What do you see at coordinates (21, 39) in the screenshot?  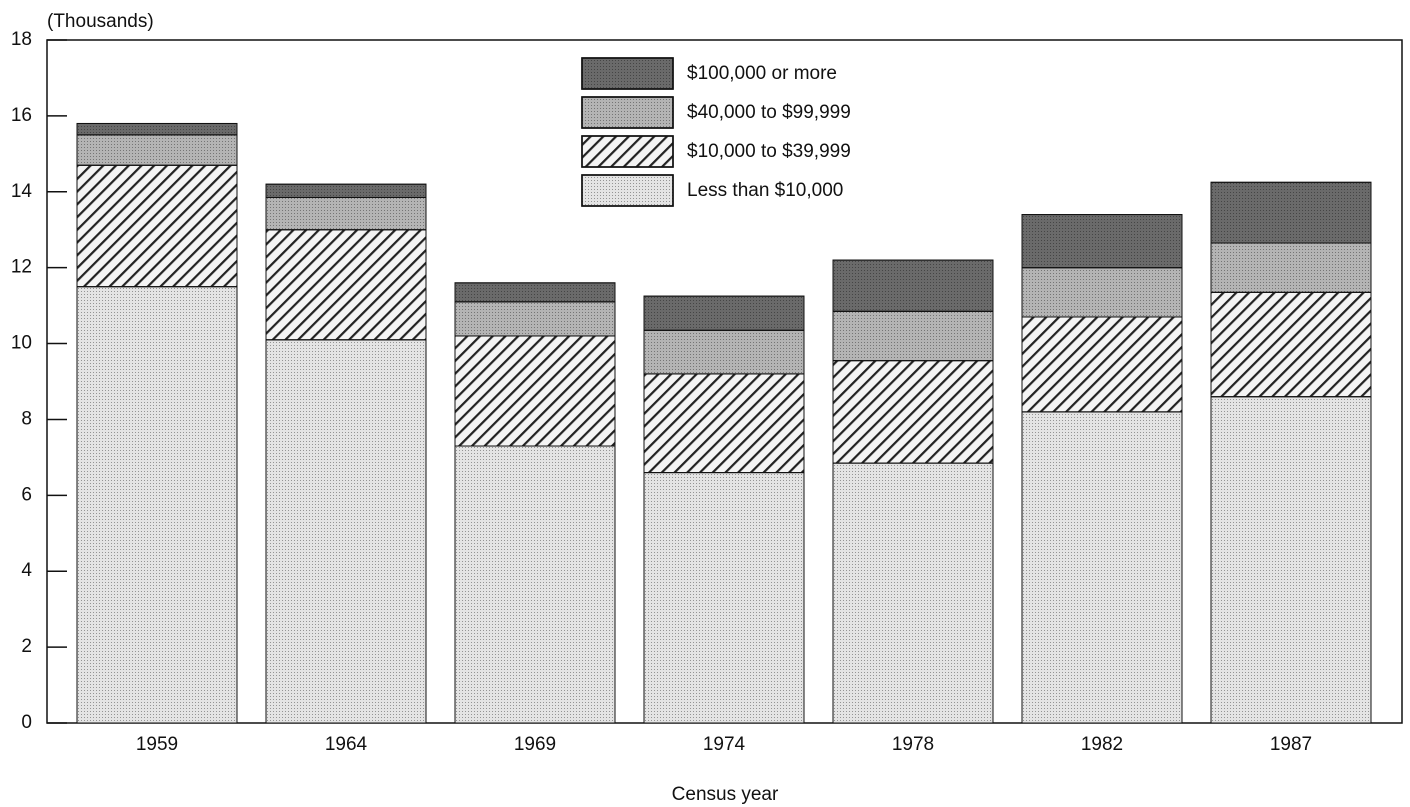 I see `y-tick-label: 18` at bounding box center [21, 39].